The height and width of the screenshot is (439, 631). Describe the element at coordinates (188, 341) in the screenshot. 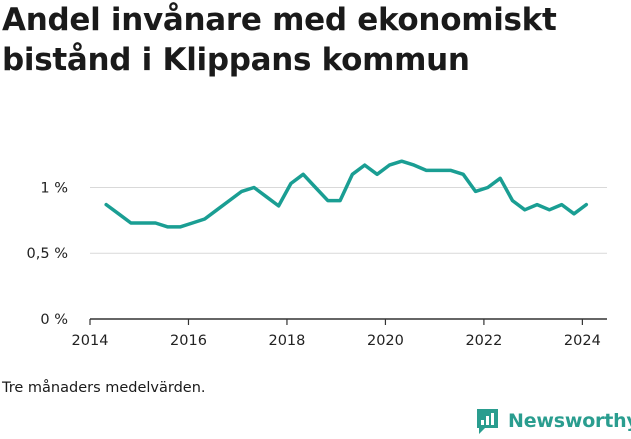

I see `x-tick-label: 2016` at that location.